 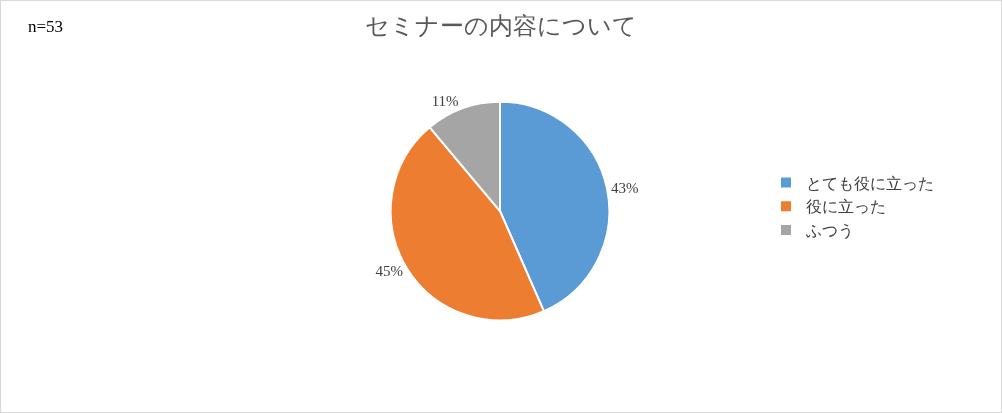 I want to click on data-label: 11%, so click(x=445, y=101).